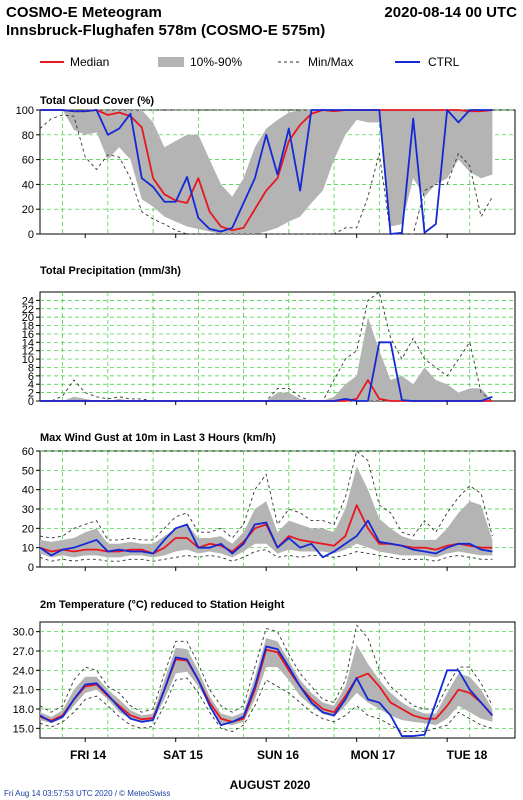 This screenshot has width=523, height=800. Describe the element at coordinates (31, 385) in the screenshot. I see `y-tick-label: 4` at that location.